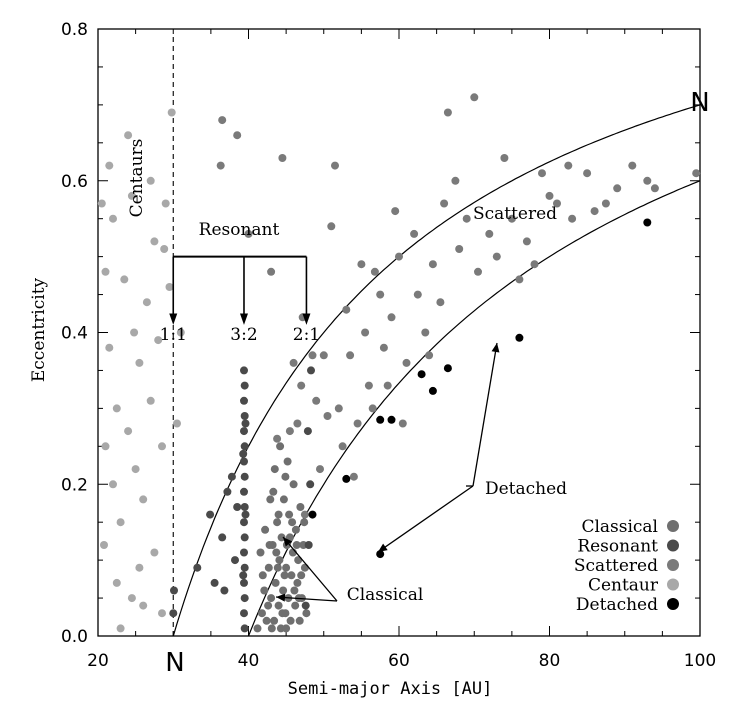 Image resolution: width=730 pixels, height=710 pixels. What do you see at coordinates (74, 485) in the screenshot?
I see `y-tick-label: 0.2` at bounding box center [74, 485].